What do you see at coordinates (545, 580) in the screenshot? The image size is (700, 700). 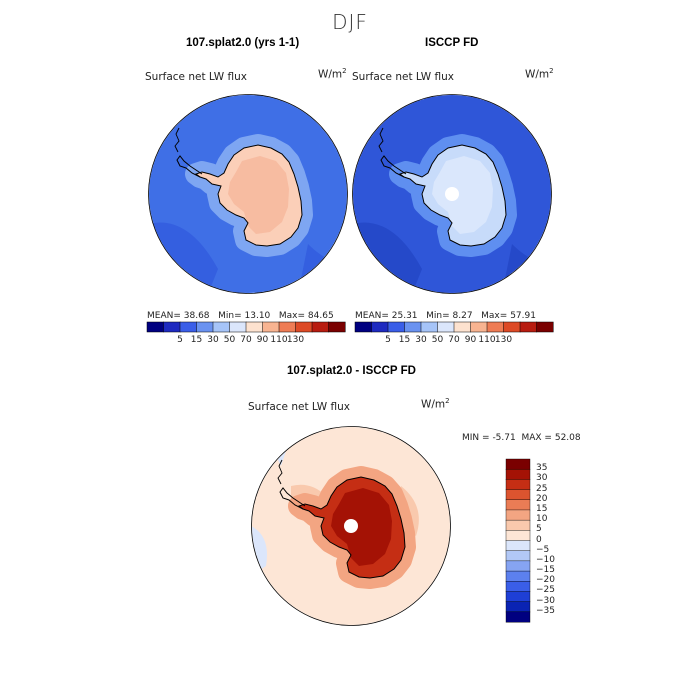 I see `colorbar-tick-label: −20` at bounding box center [545, 580].